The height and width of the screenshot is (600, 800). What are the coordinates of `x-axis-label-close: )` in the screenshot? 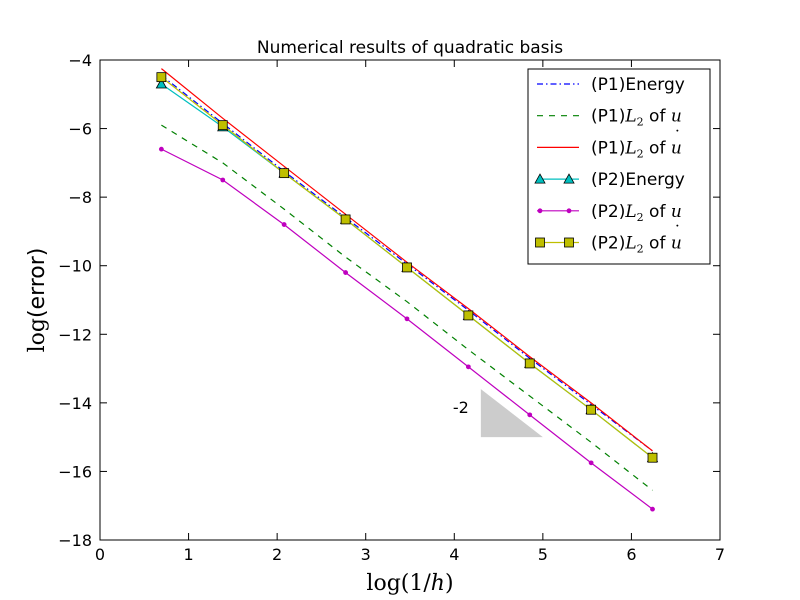 It's located at (449, 583).